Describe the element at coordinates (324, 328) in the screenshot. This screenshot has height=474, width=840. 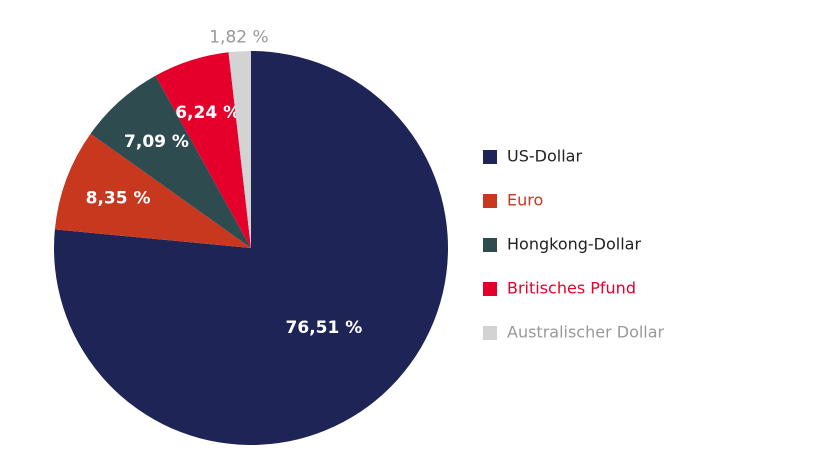
I see `value-label: 76,51 %` at that location.